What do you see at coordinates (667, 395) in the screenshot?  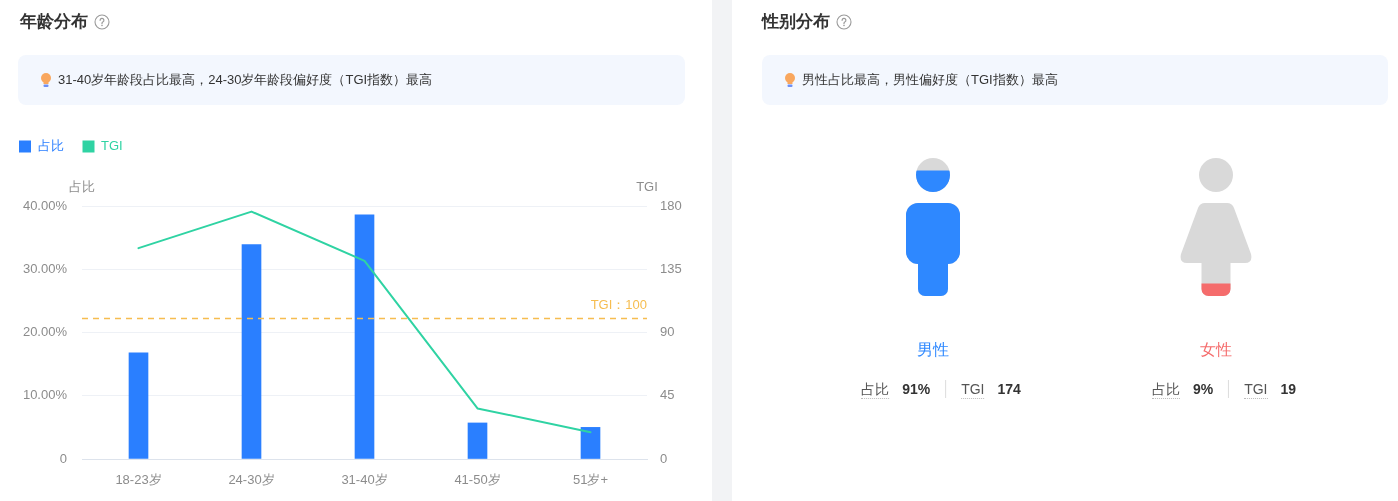 I see `y2-tick-label: 45` at bounding box center [667, 395].